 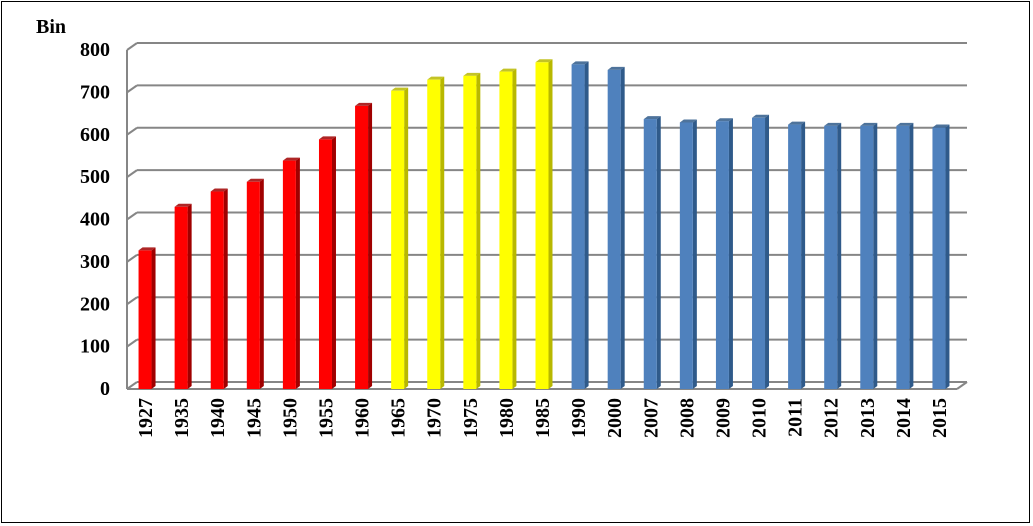 I want to click on x-tick-label: 1985, so click(x=543, y=418).